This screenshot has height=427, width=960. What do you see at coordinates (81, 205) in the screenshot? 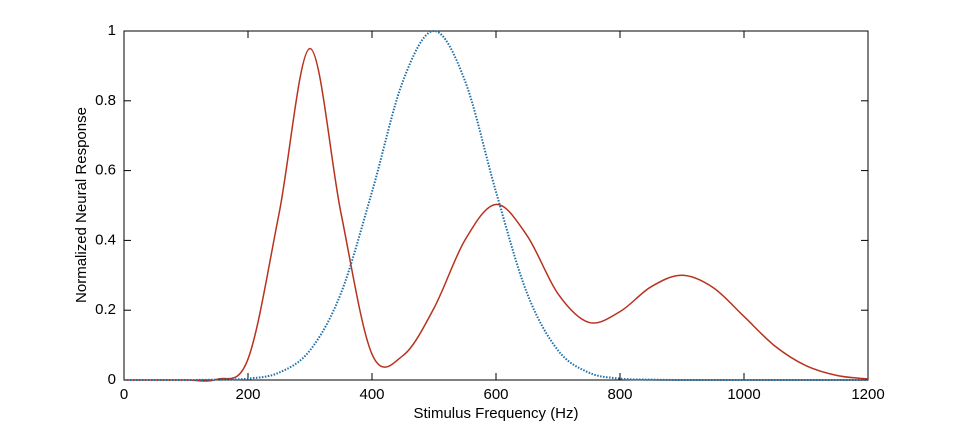
I see `y-axis-label: Normalized Neural Response` at bounding box center [81, 205].